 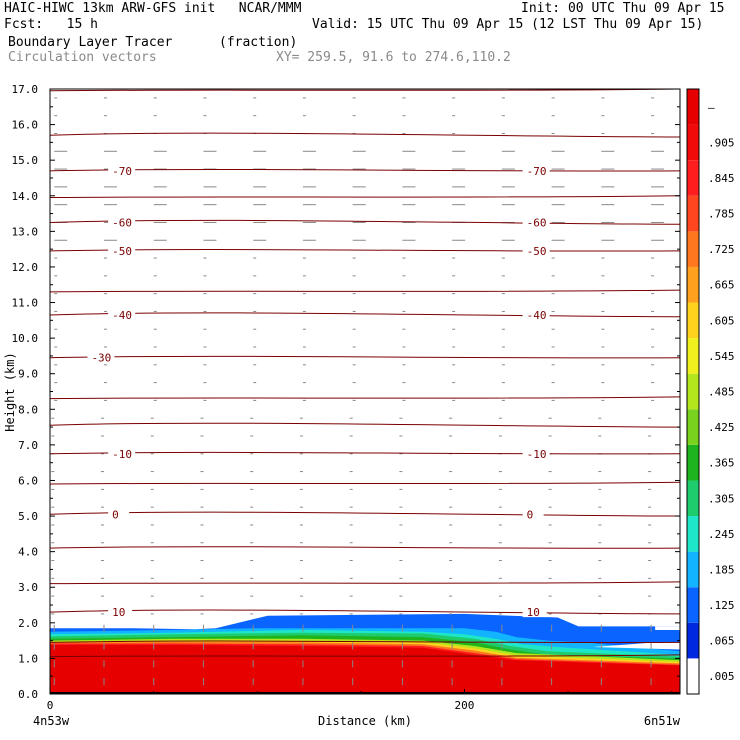 What do you see at coordinates (721, 249) in the screenshot?
I see `colorbar-label: .725` at bounding box center [721, 249].